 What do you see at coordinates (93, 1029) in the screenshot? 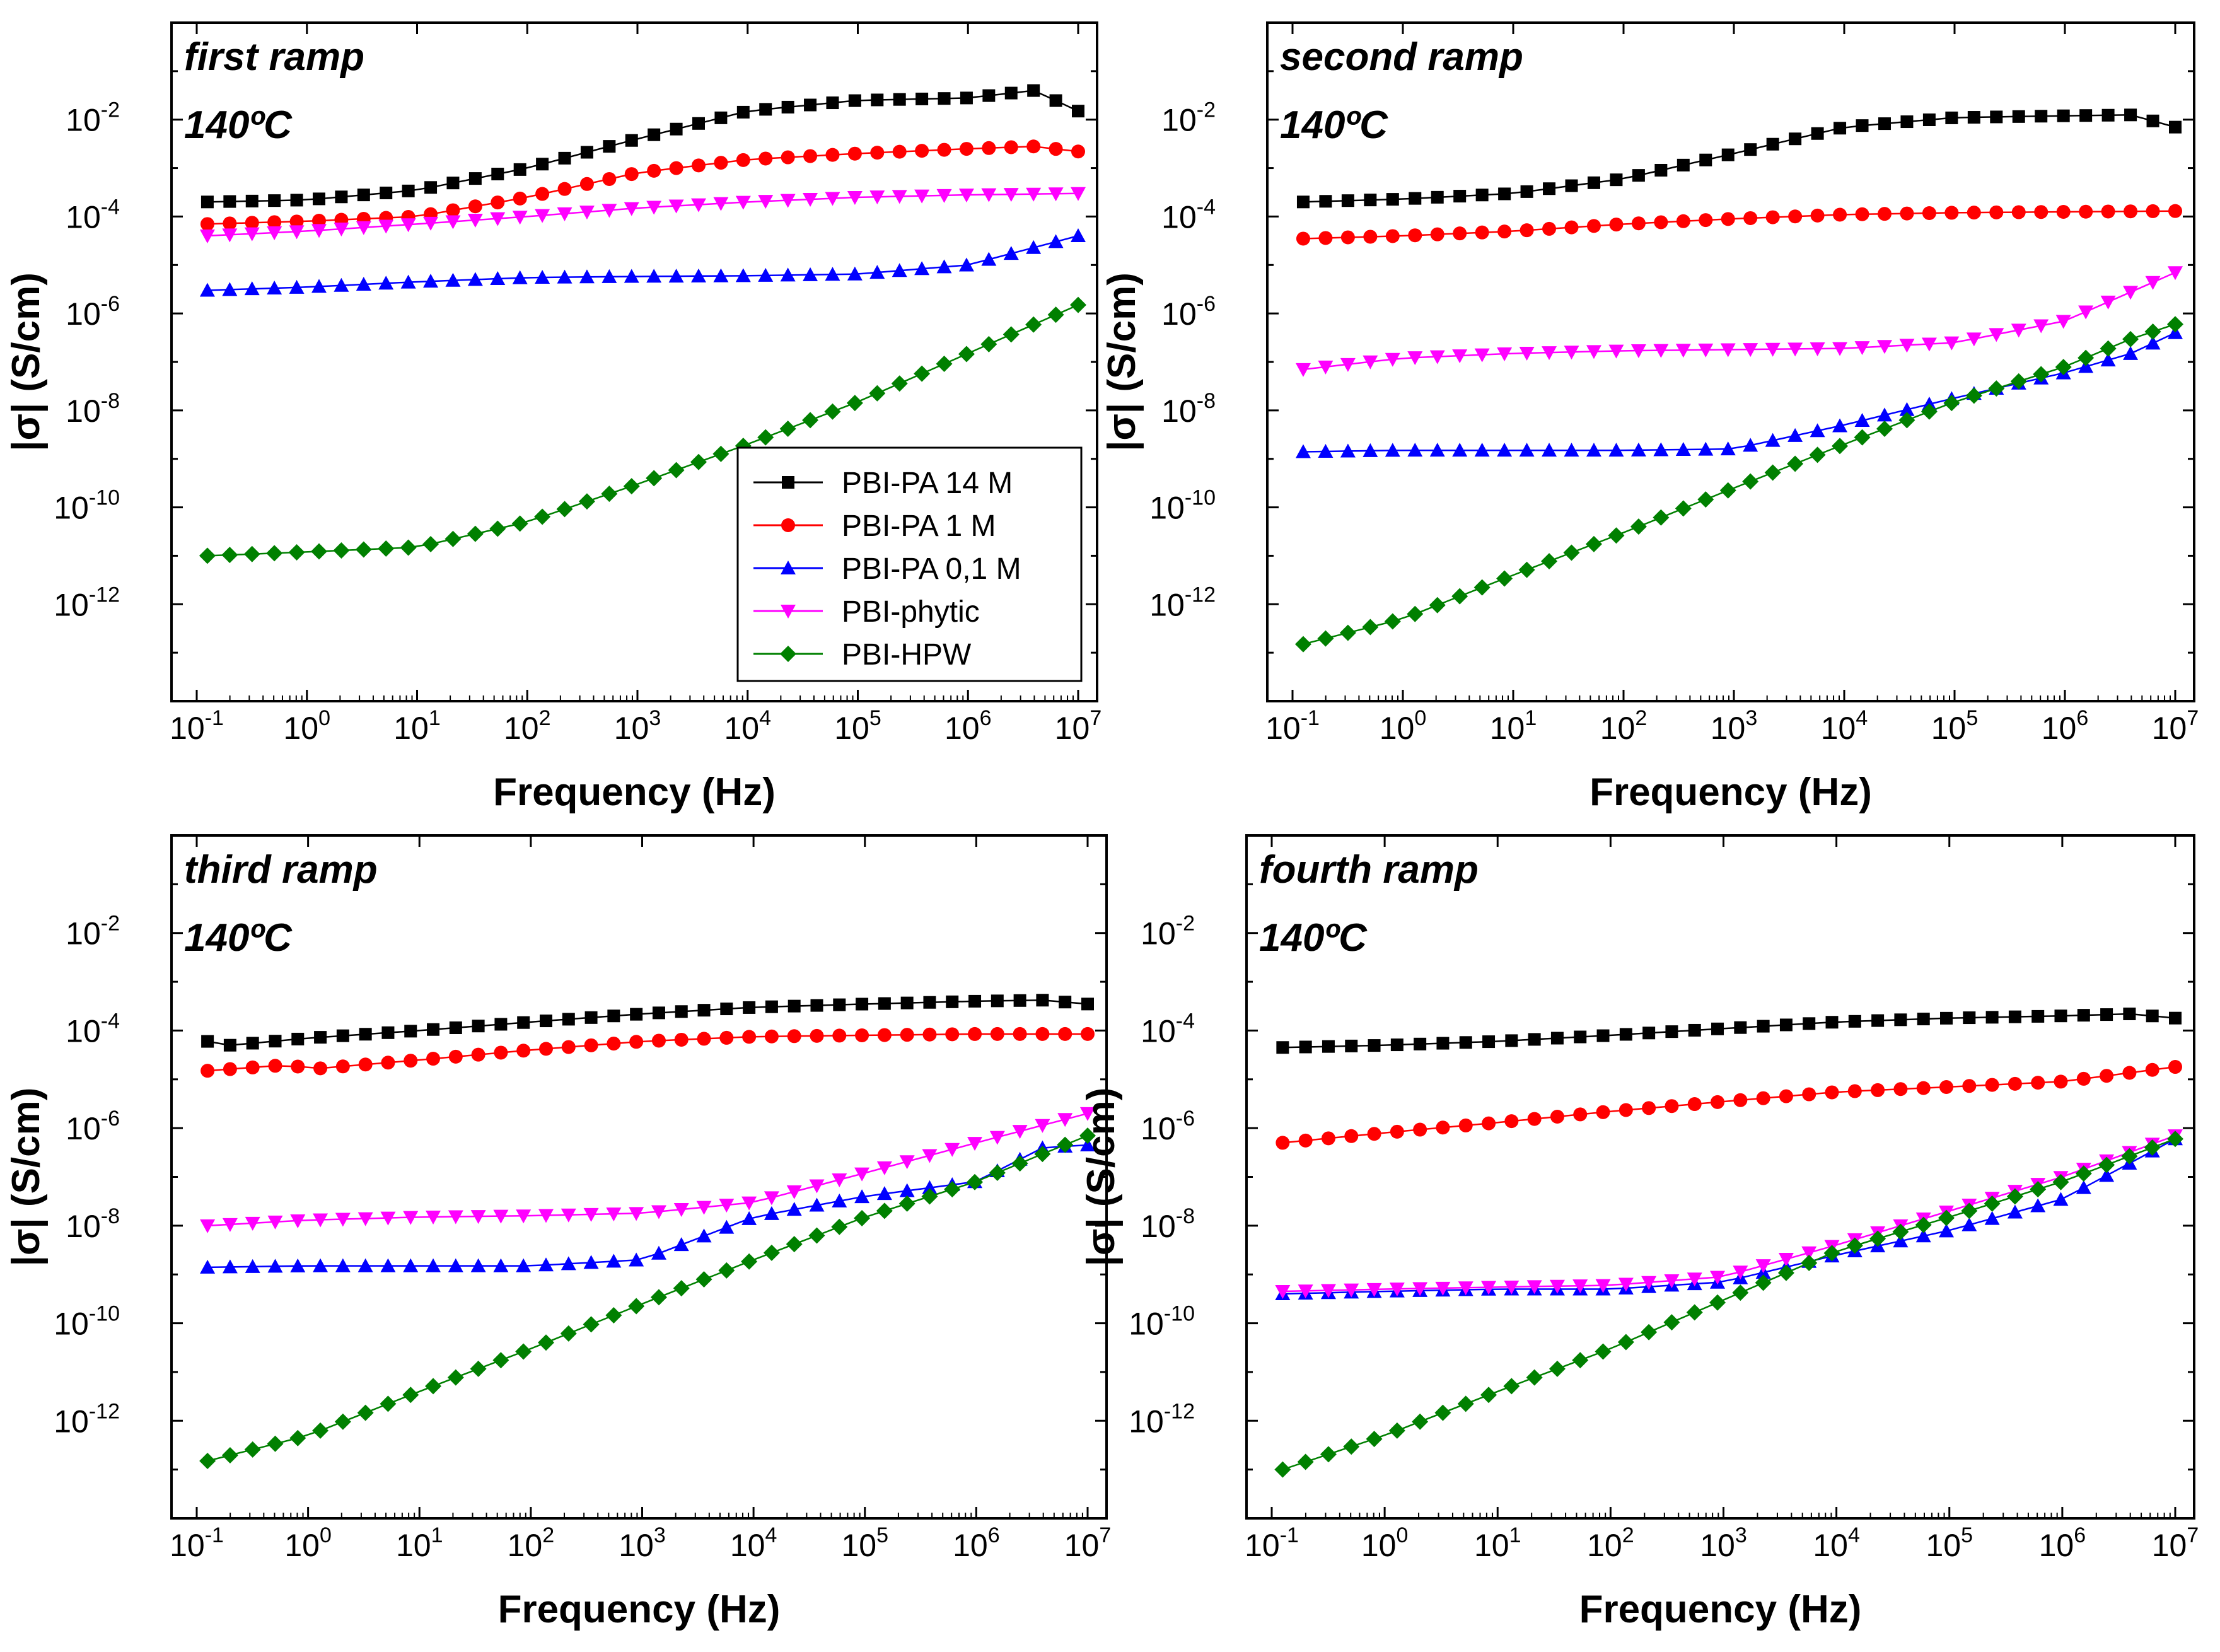
I see `y-tick-label: 10-4` at bounding box center [93, 1029].